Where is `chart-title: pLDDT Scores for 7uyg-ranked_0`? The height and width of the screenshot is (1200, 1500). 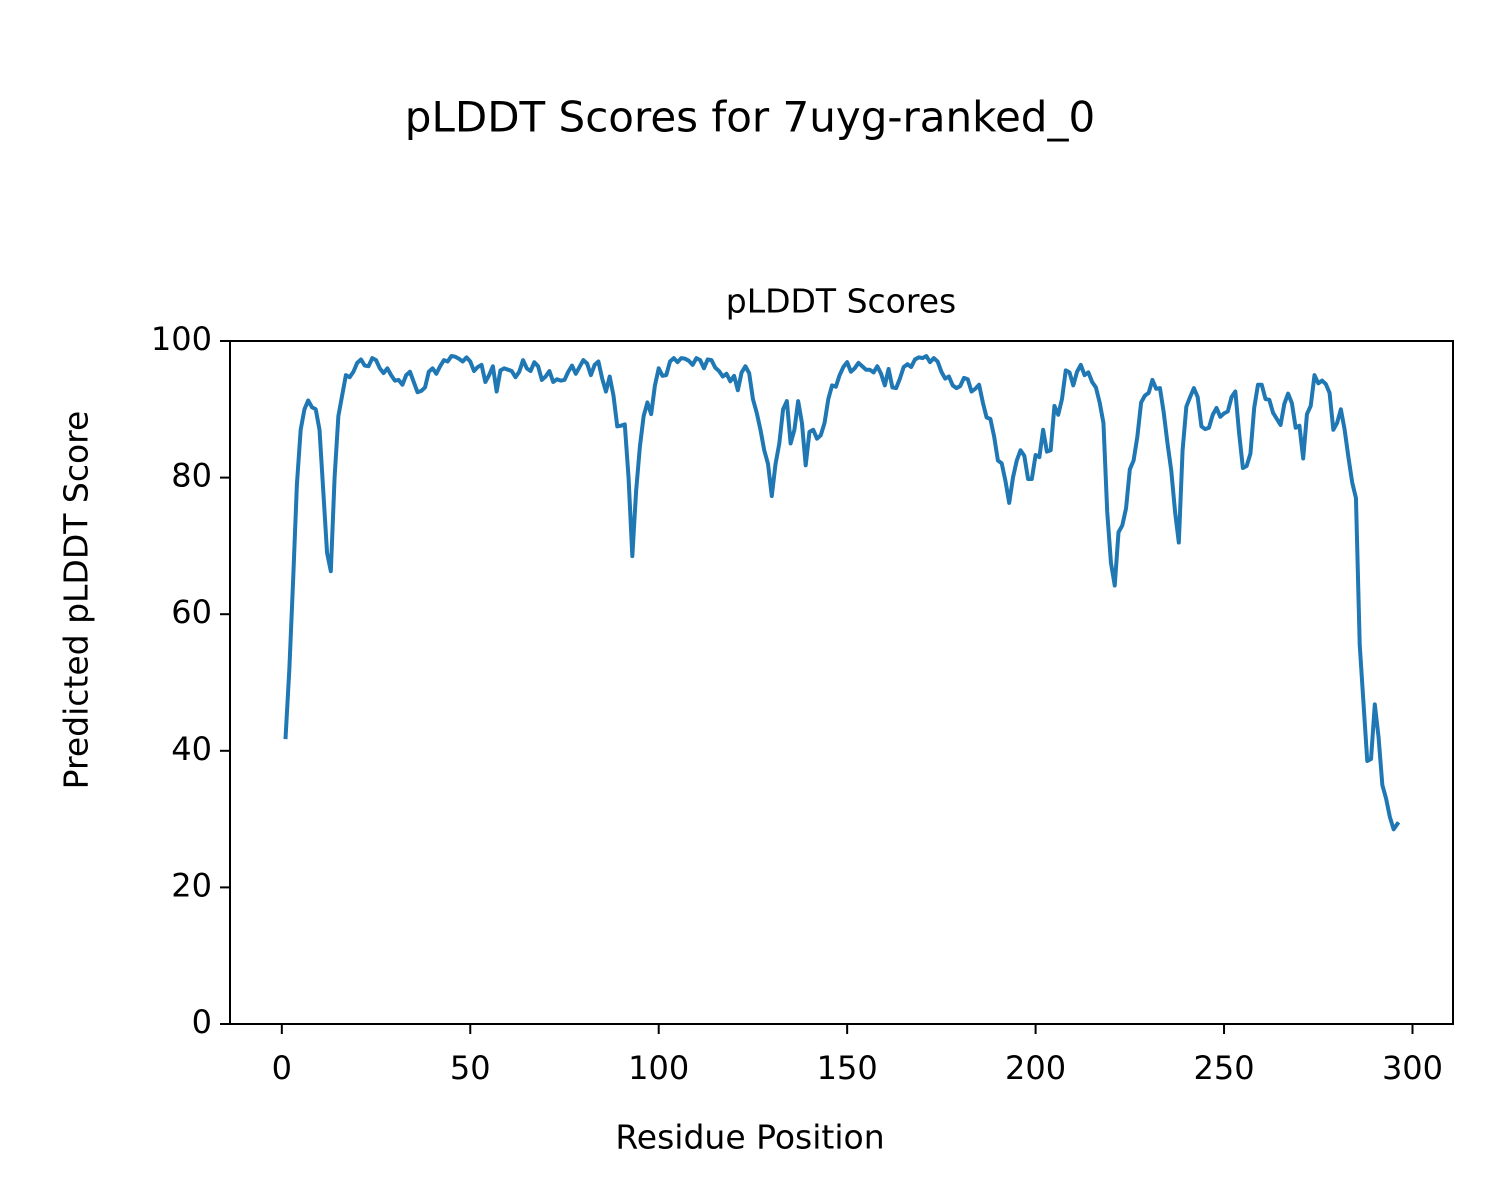 chart-title: pLDDT Scores for 7uyg-ranked_0 is located at coordinates (750, 117).